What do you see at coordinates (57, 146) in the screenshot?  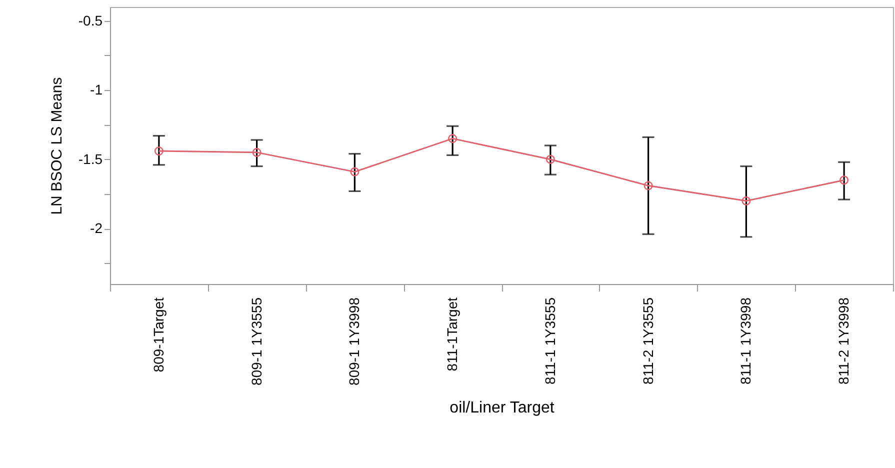 I see `y-axis-title: LN BSOC LS Means` at bounding box center [57, 146].